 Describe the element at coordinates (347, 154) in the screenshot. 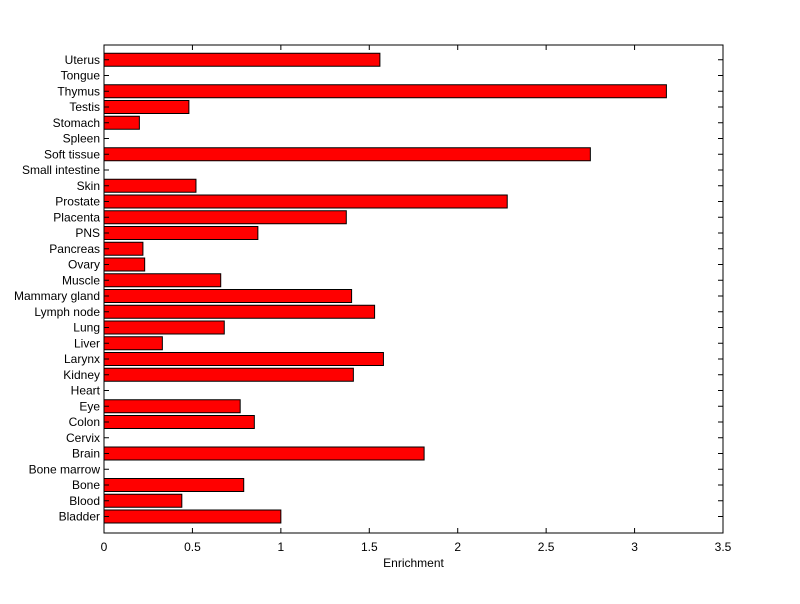

I see `bar-soft-tissue` at that location.